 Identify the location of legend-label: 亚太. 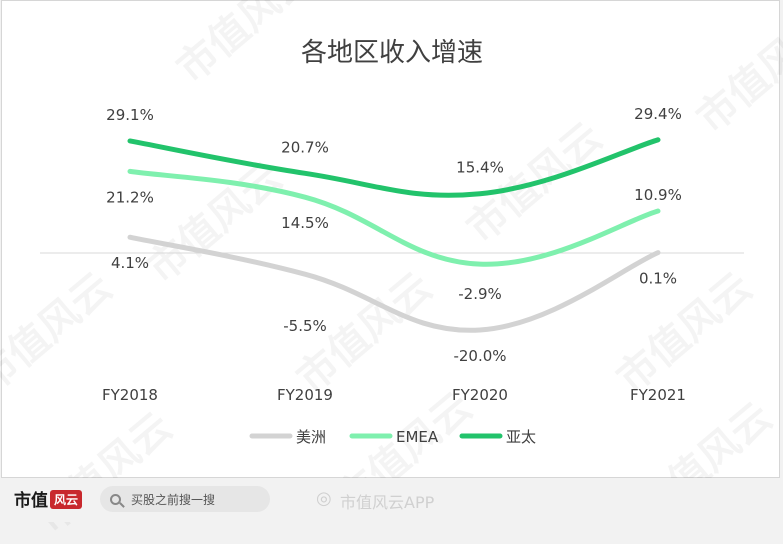
(521, 437).